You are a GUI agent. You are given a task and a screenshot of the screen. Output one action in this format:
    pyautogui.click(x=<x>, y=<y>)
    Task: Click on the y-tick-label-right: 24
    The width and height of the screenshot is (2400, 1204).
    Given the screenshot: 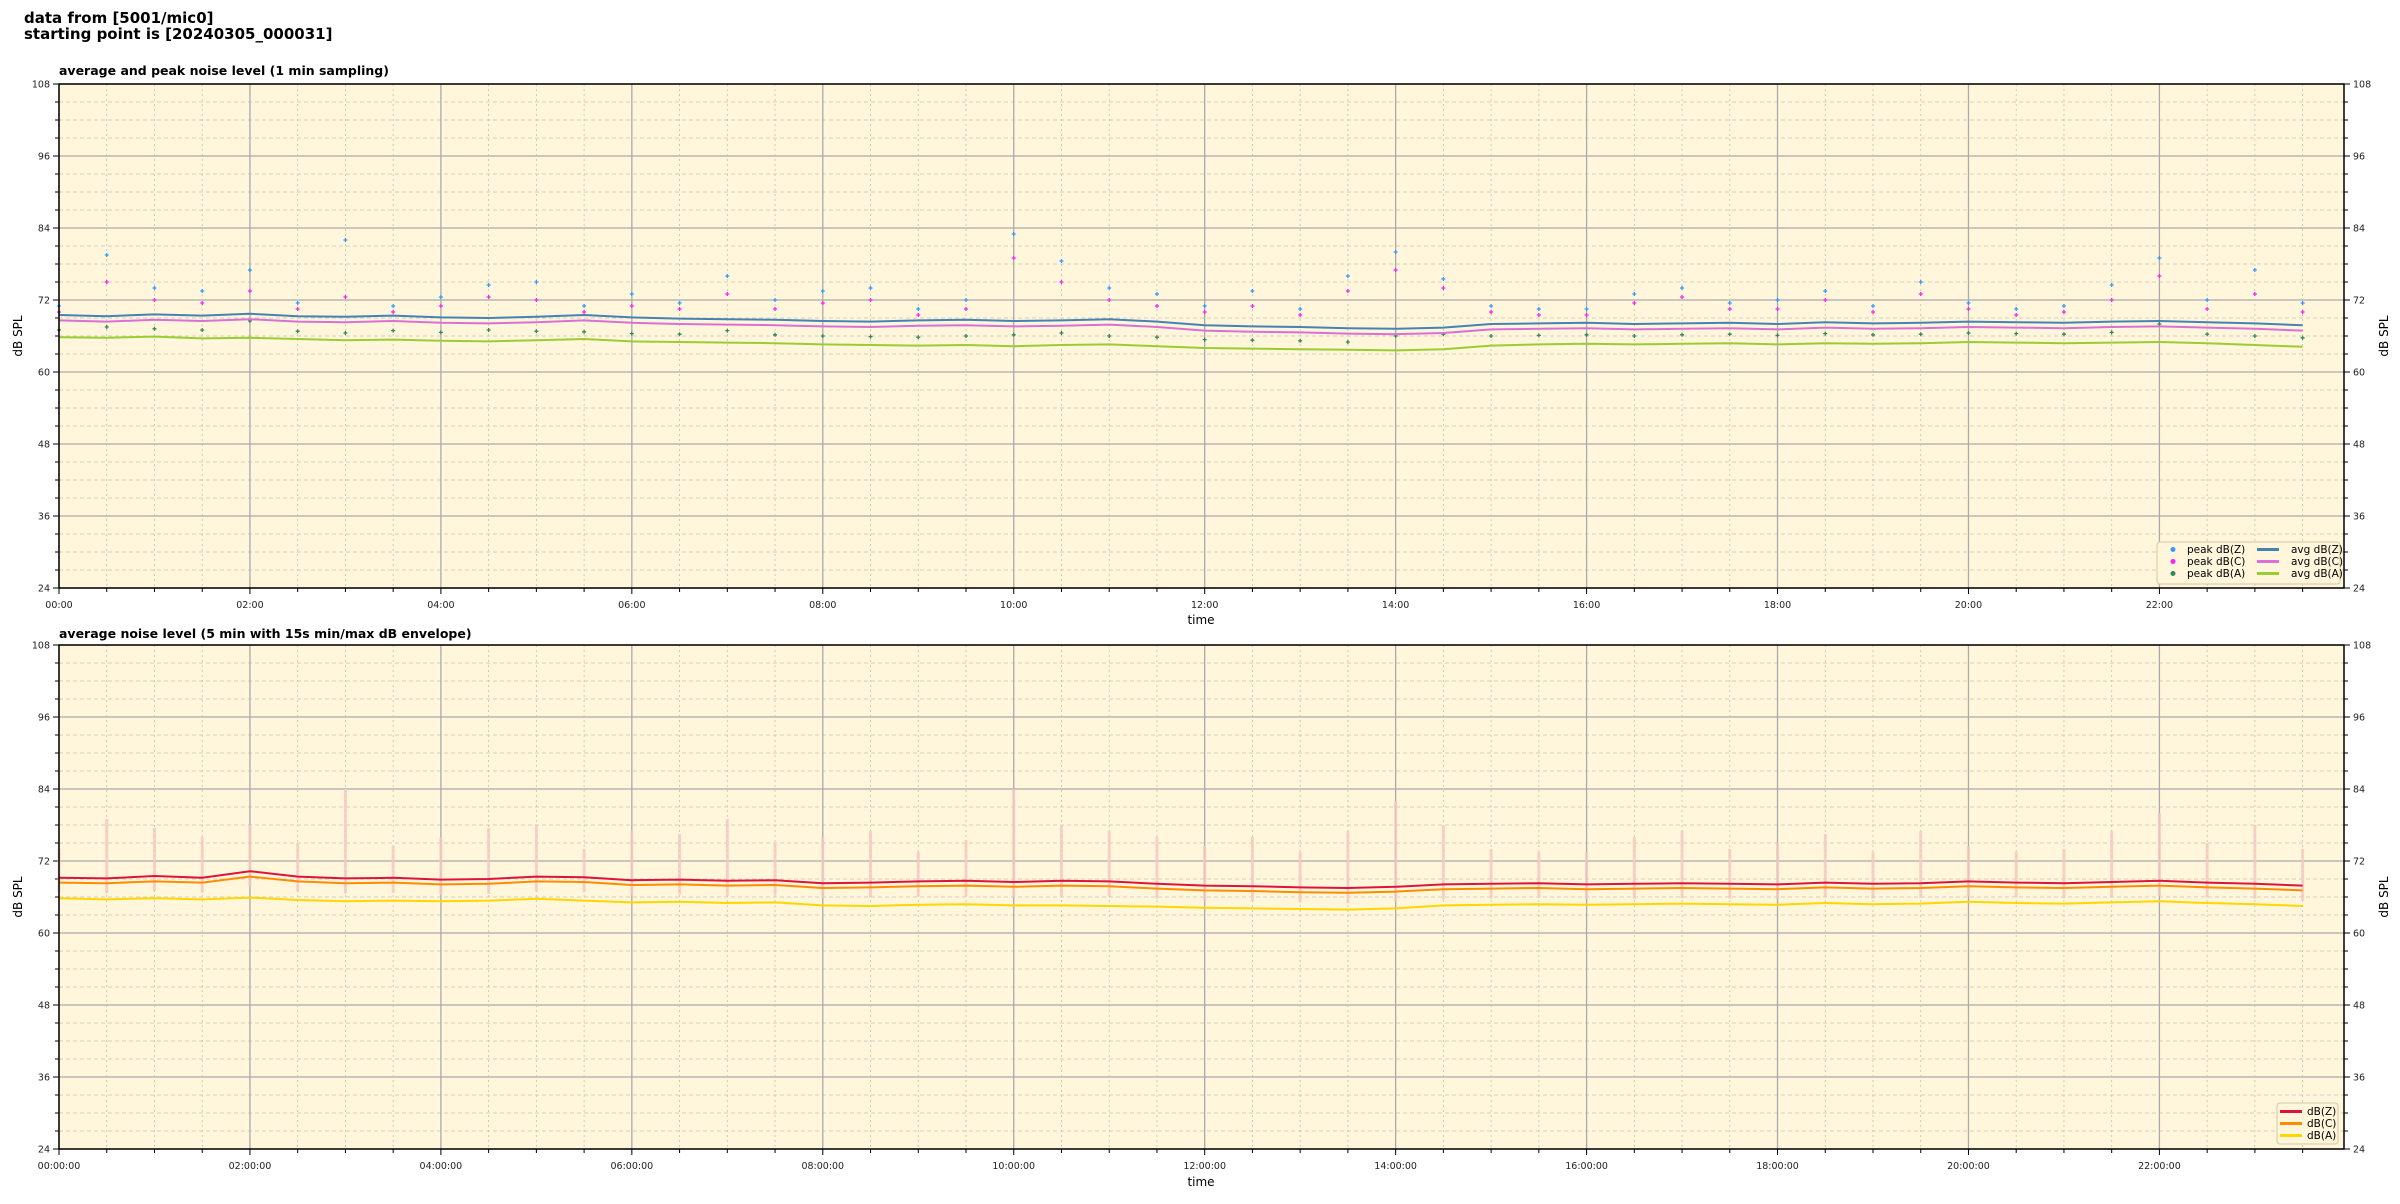 What is the action you would take?
    pyautogui.click(x=2359, y=1150)
    